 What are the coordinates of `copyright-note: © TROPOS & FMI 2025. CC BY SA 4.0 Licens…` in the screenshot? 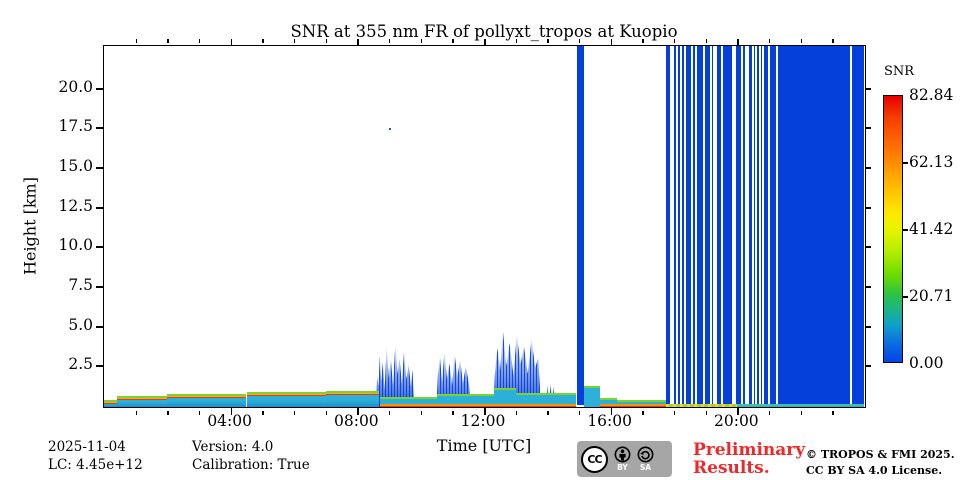 It's located at (880, 462).